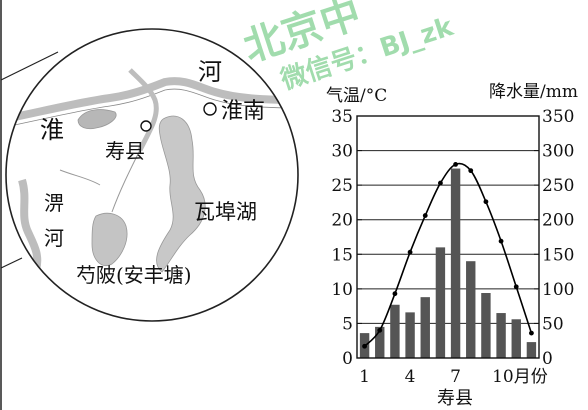 The image size is (588, 410). What do you see at coordinates (342, 255) in the screenshot?
I see `left-tick-label: 15` at bounding box center [342, 255].